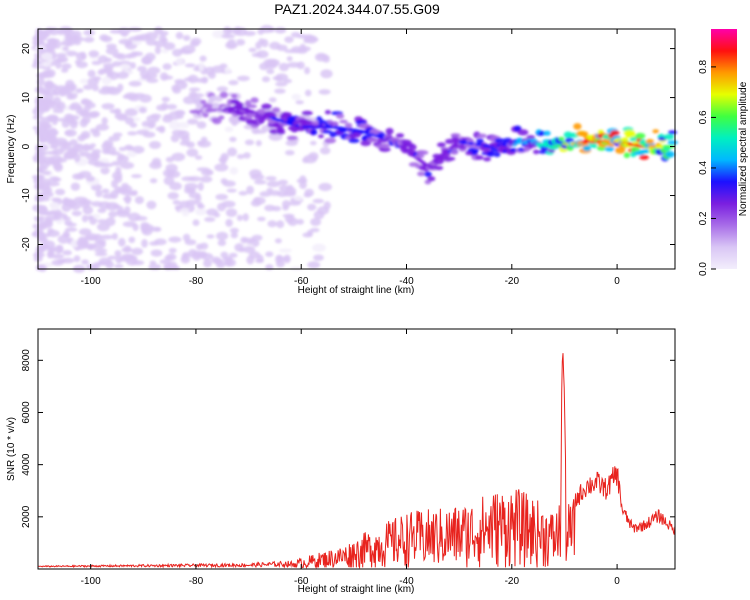  Describe the element at coordinates (724, 149) in the screenshot. I see `colorbar-bar` at that location.